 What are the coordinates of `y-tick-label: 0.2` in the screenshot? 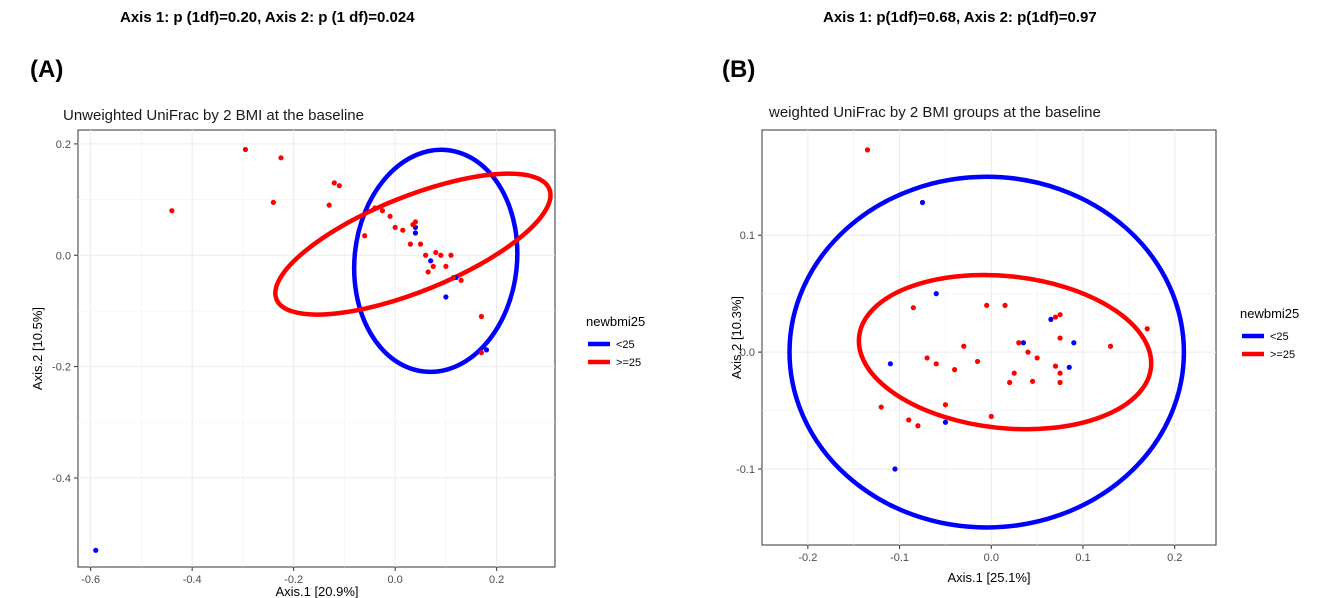 It's located at (63, 145).